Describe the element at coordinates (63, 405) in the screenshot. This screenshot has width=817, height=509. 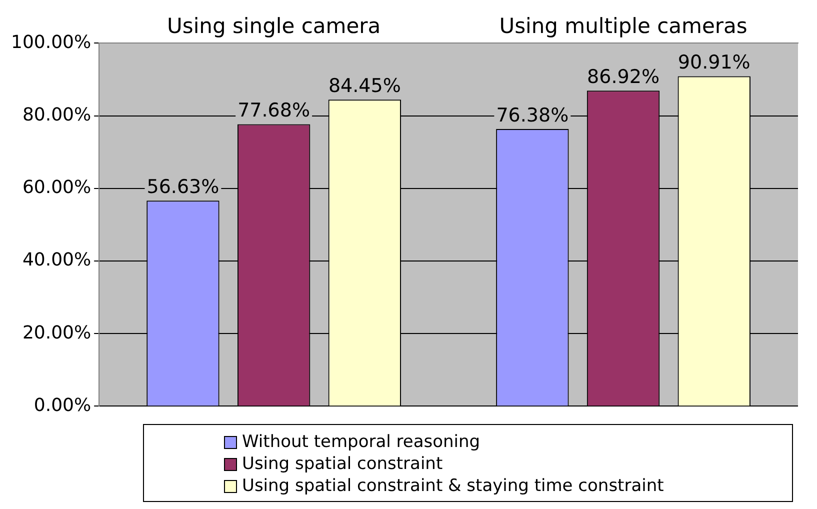
I see `y-tick-label: 0.00%` at that location.